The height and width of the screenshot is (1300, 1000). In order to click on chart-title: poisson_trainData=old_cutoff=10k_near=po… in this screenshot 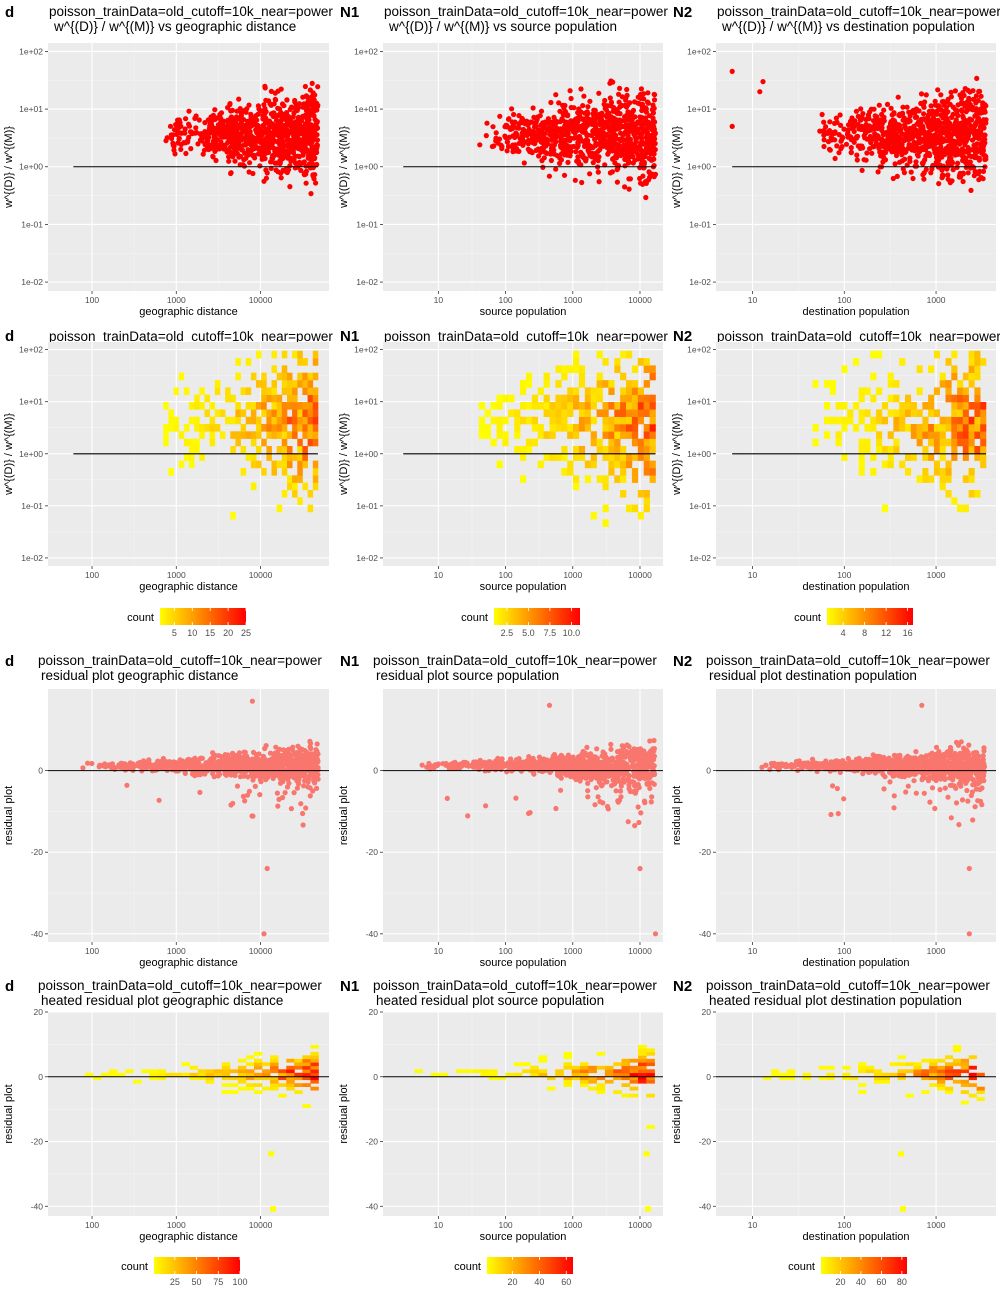, I will do `click(526, 11)`.